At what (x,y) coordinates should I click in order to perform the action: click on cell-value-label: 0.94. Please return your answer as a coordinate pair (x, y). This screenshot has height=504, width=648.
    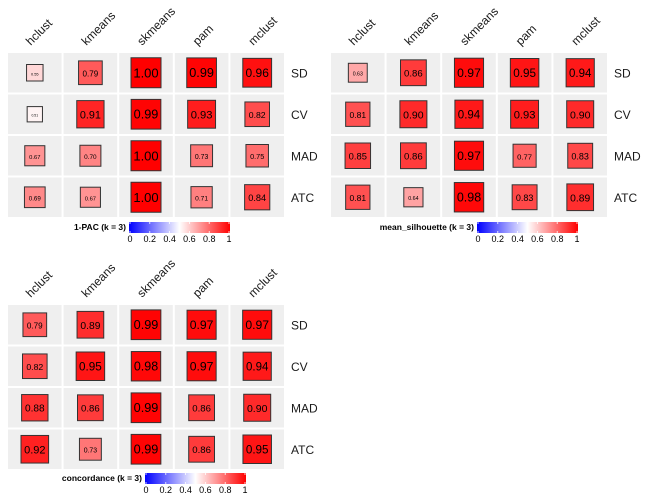
    Looking at the image, I should click on (469, 115).